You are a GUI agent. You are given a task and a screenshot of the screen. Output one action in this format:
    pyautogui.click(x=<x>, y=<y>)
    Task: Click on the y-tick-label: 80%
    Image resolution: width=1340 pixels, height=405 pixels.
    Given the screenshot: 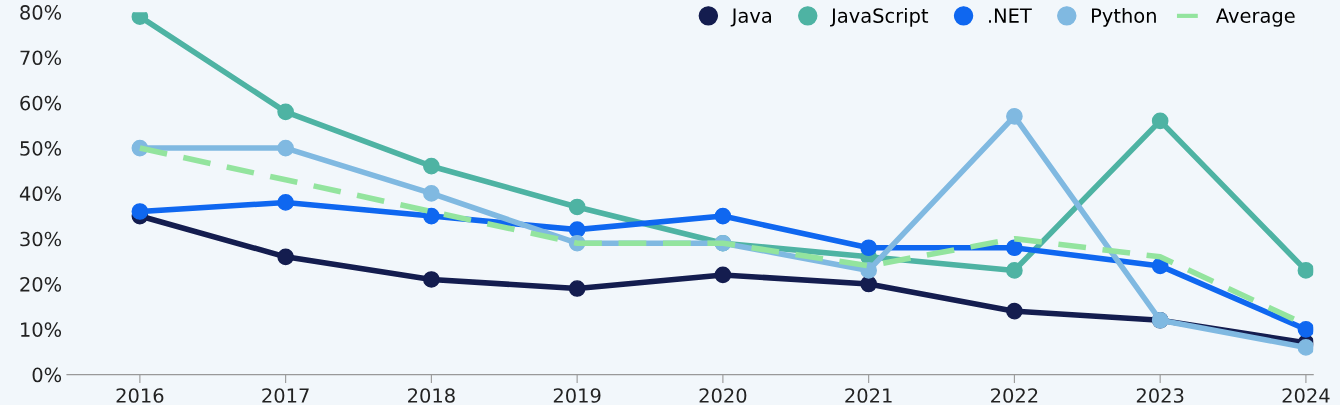 What is the action you would take?
    pyautogui.click(x=41, y=12)
    